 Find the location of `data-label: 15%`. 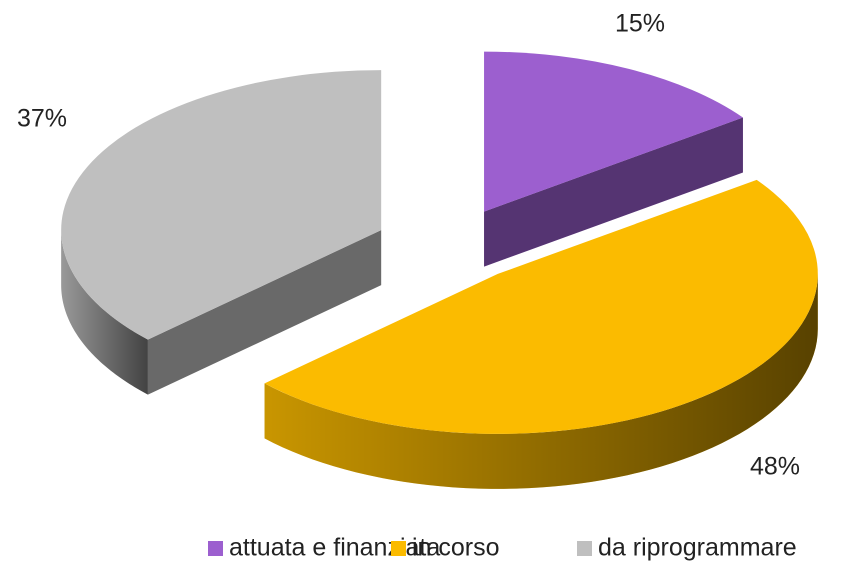

data-label: 15% is located at coordinates (640, 24).